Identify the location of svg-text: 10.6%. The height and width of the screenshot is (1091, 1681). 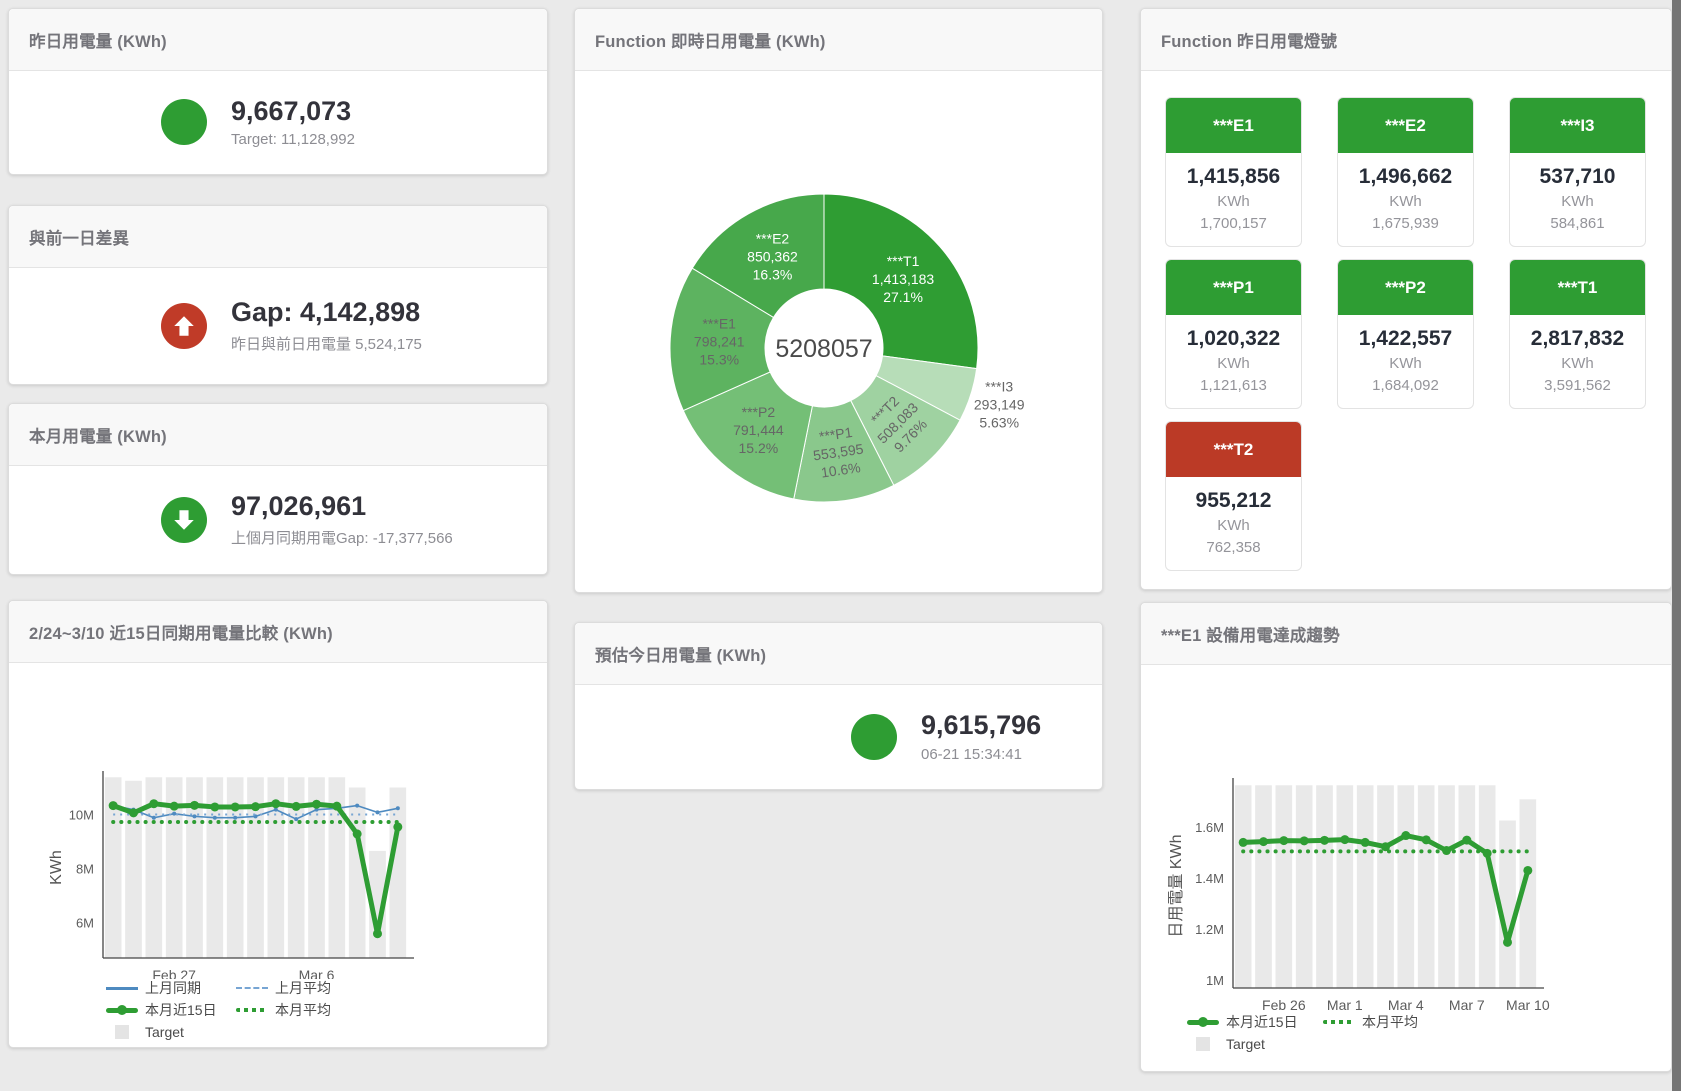
(841, 469).